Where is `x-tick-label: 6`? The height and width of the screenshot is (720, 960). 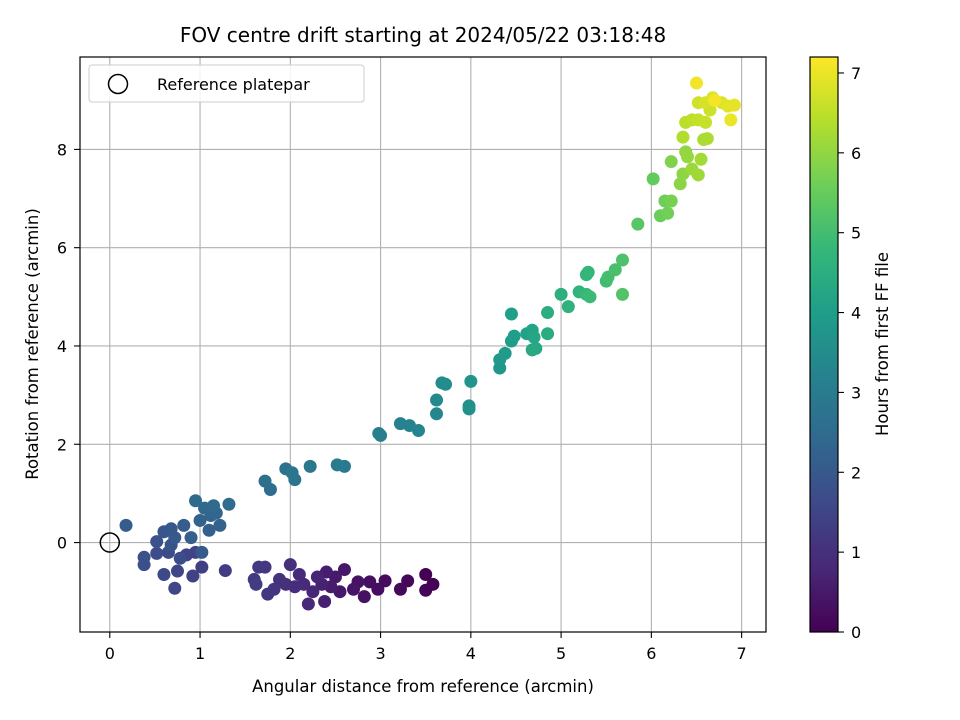
x-tick-label: 6 is located at coordinates (651, 653).